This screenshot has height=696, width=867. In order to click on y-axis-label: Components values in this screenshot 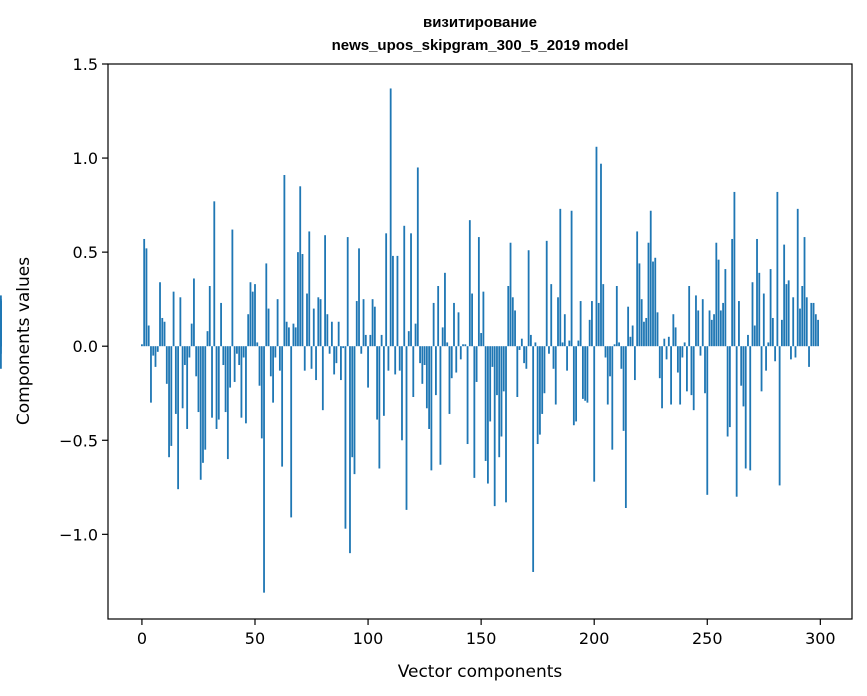, I will do `click(24, 341)`.